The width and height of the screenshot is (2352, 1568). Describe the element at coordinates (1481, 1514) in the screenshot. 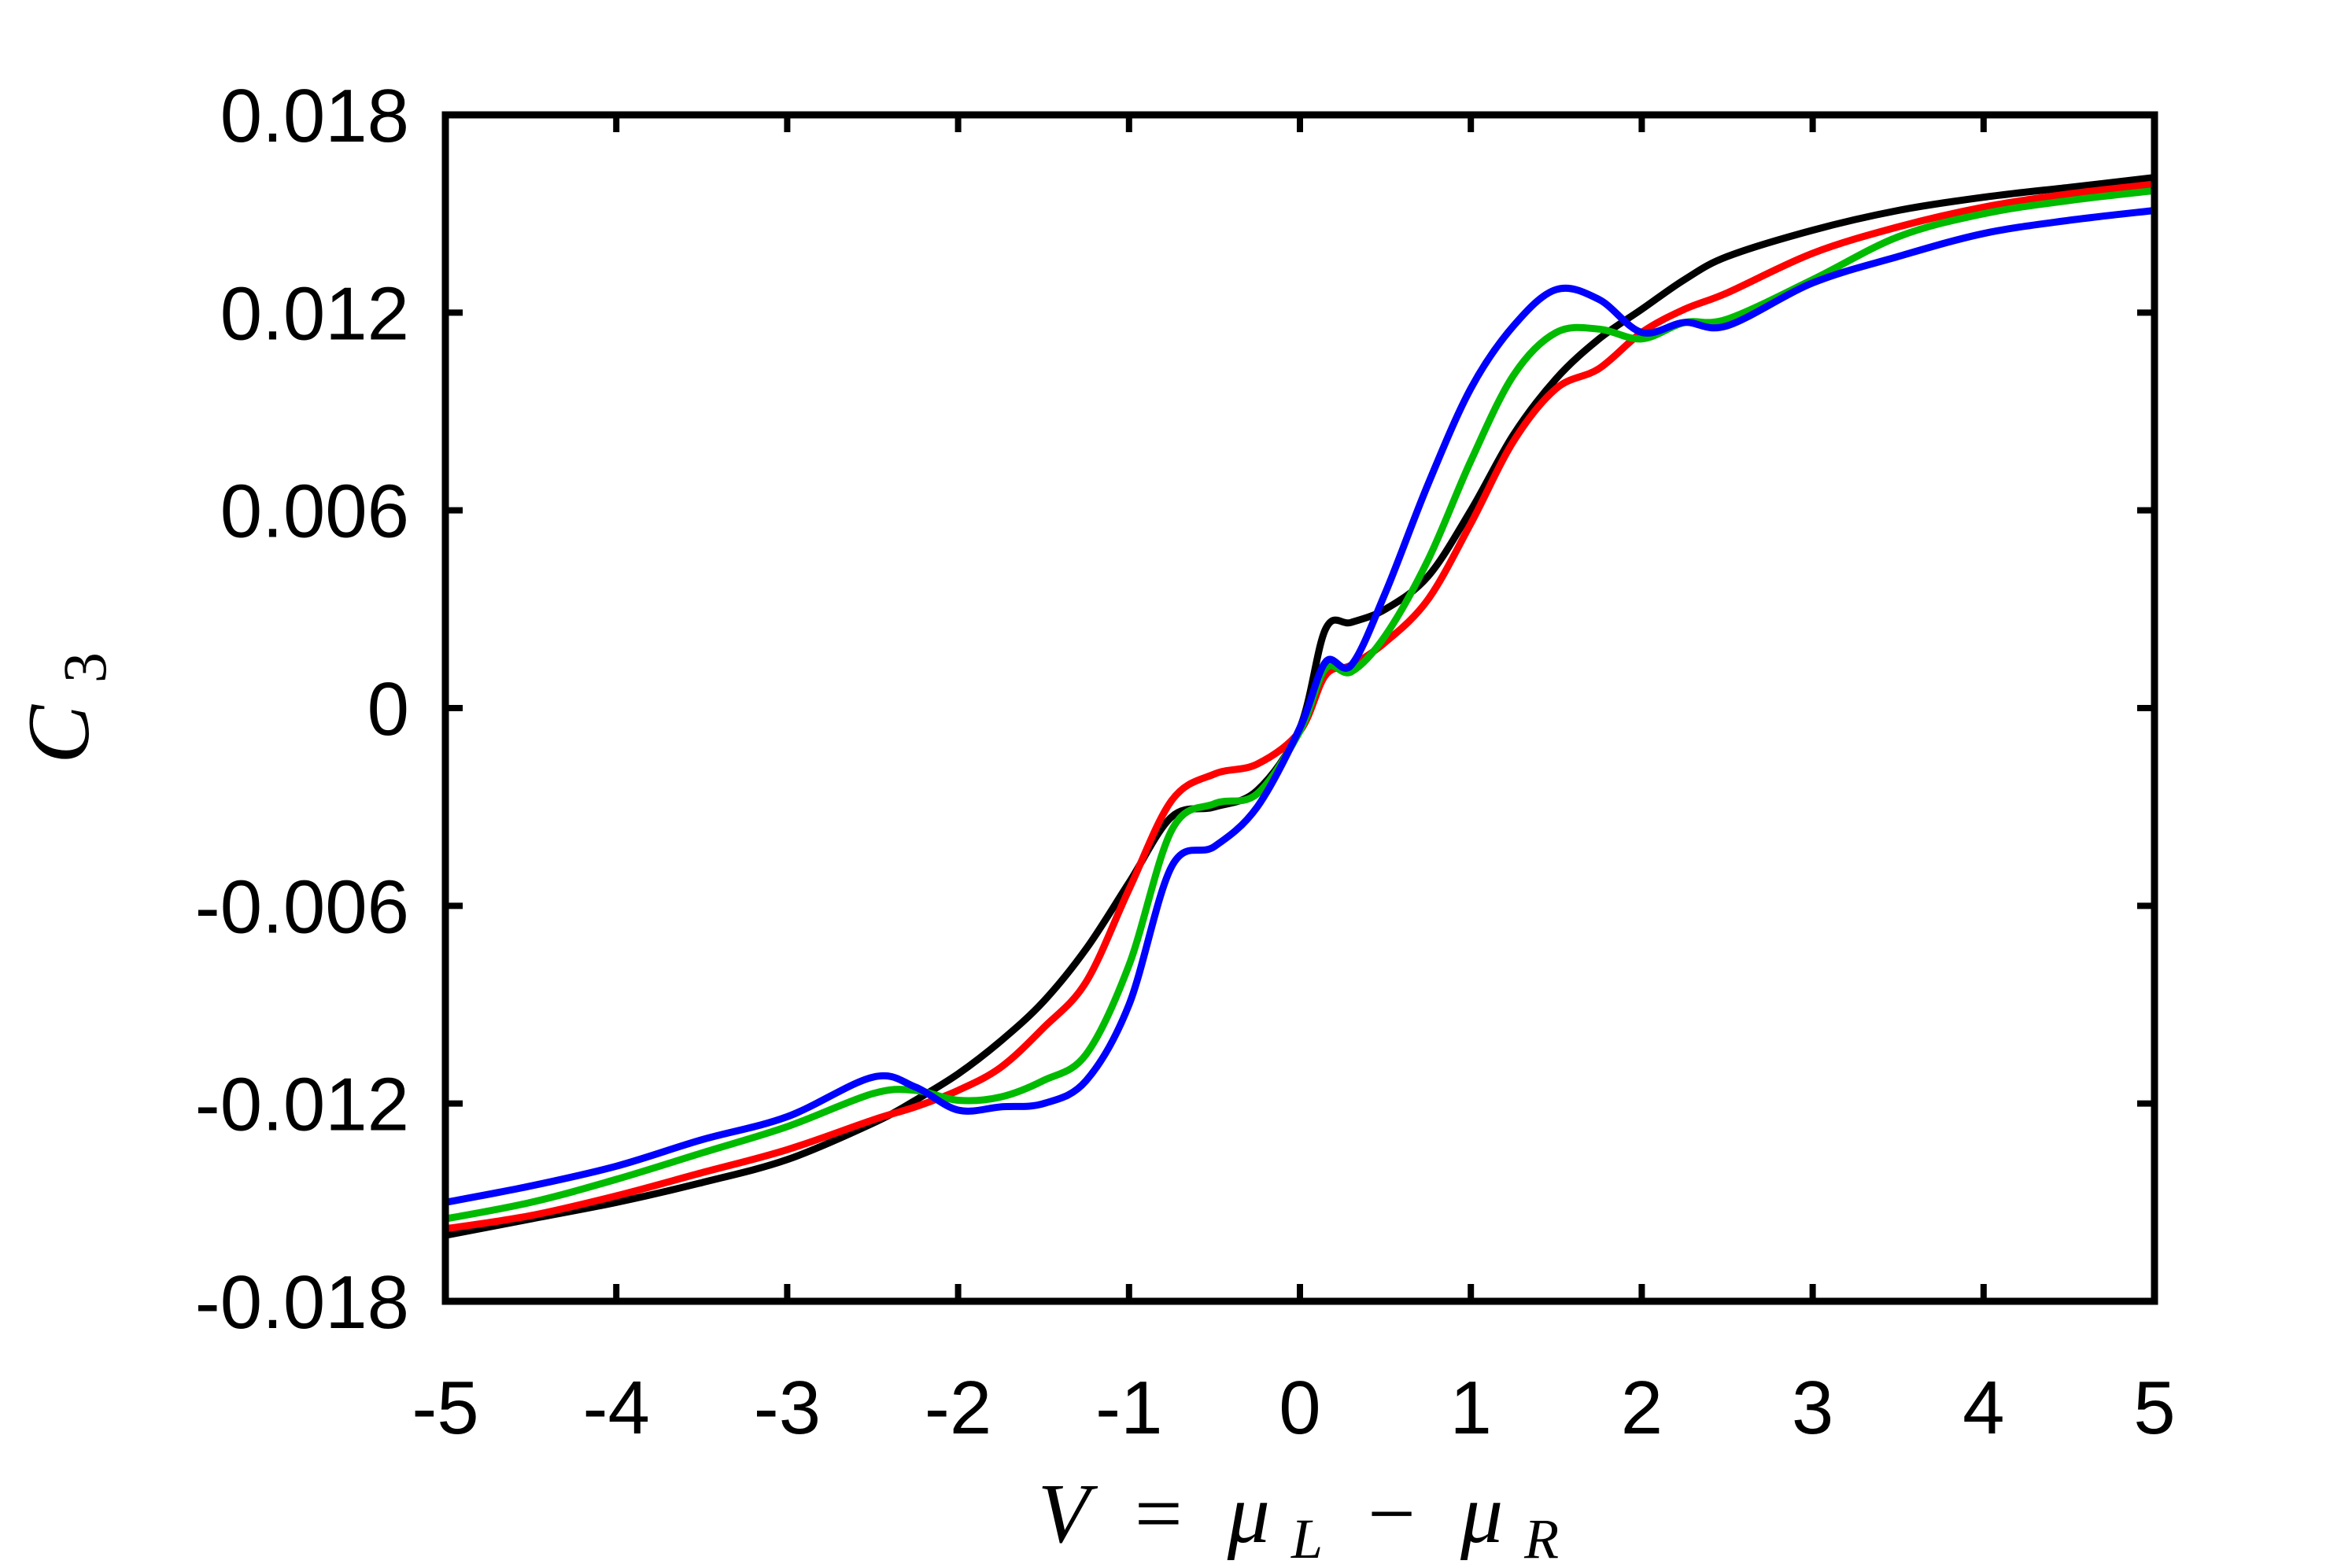

I see `x-axis-label-mu-r: μ` at that location.